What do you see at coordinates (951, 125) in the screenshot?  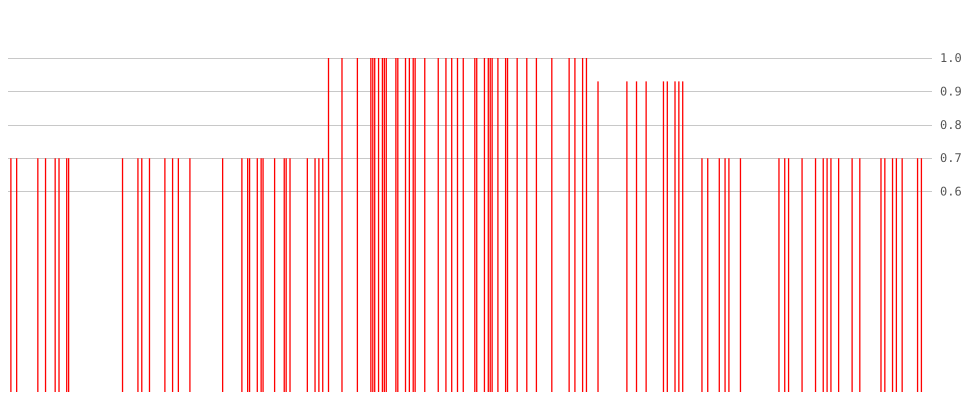 I see `y-tick-label: 0.8` at bounding box center [951, 125].